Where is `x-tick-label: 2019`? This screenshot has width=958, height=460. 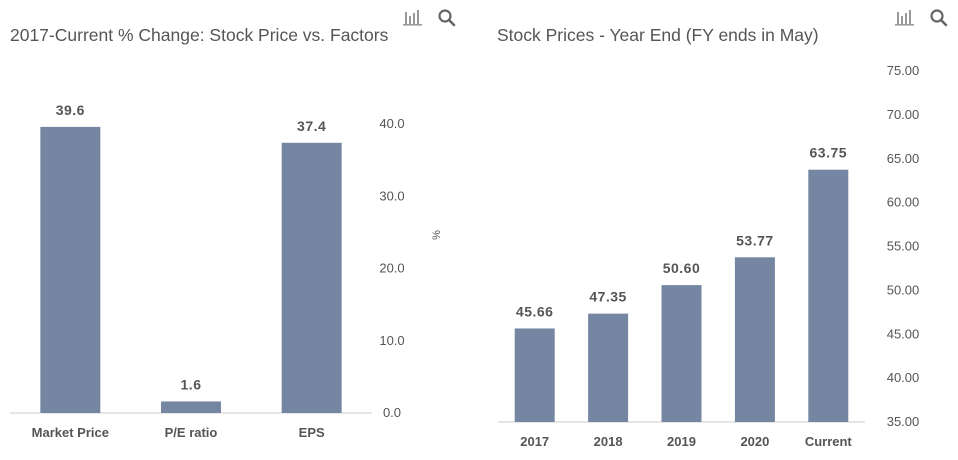
x-tick-label: 2019 is located at coordinates (681, 441).